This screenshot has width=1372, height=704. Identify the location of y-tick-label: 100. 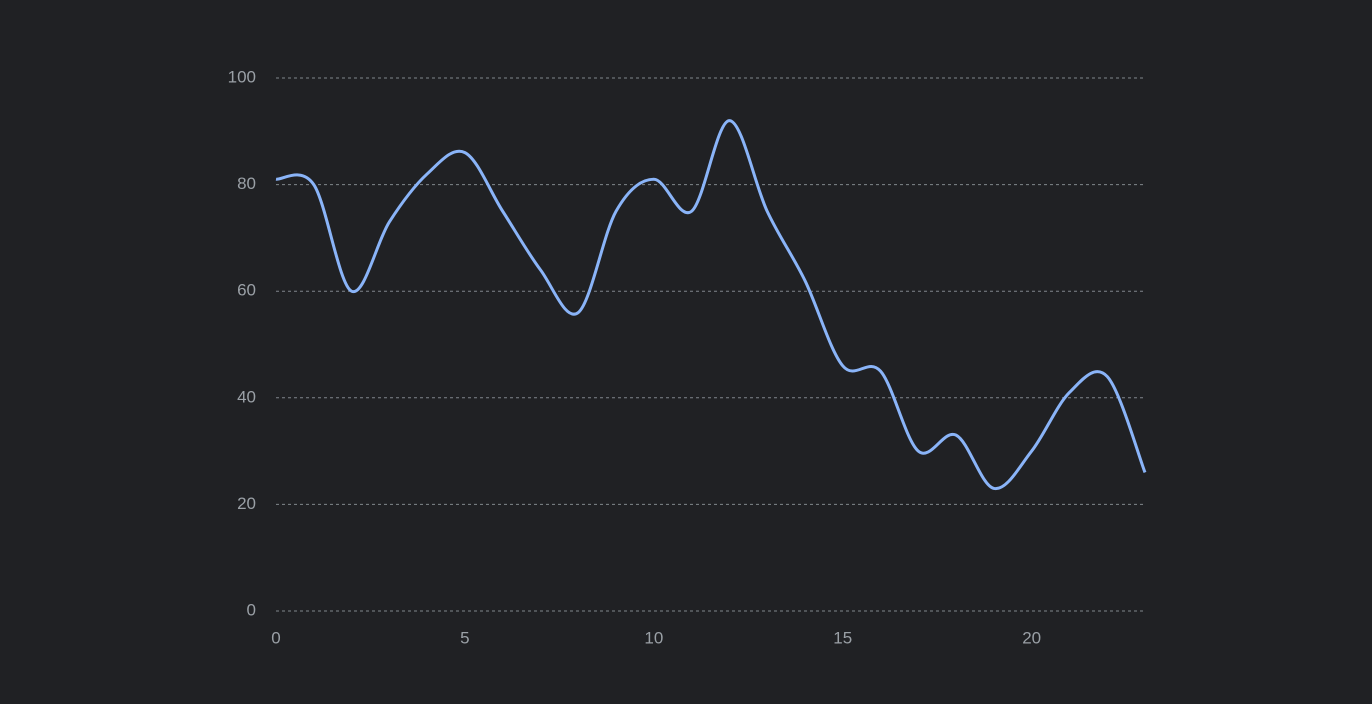
(242, 76).